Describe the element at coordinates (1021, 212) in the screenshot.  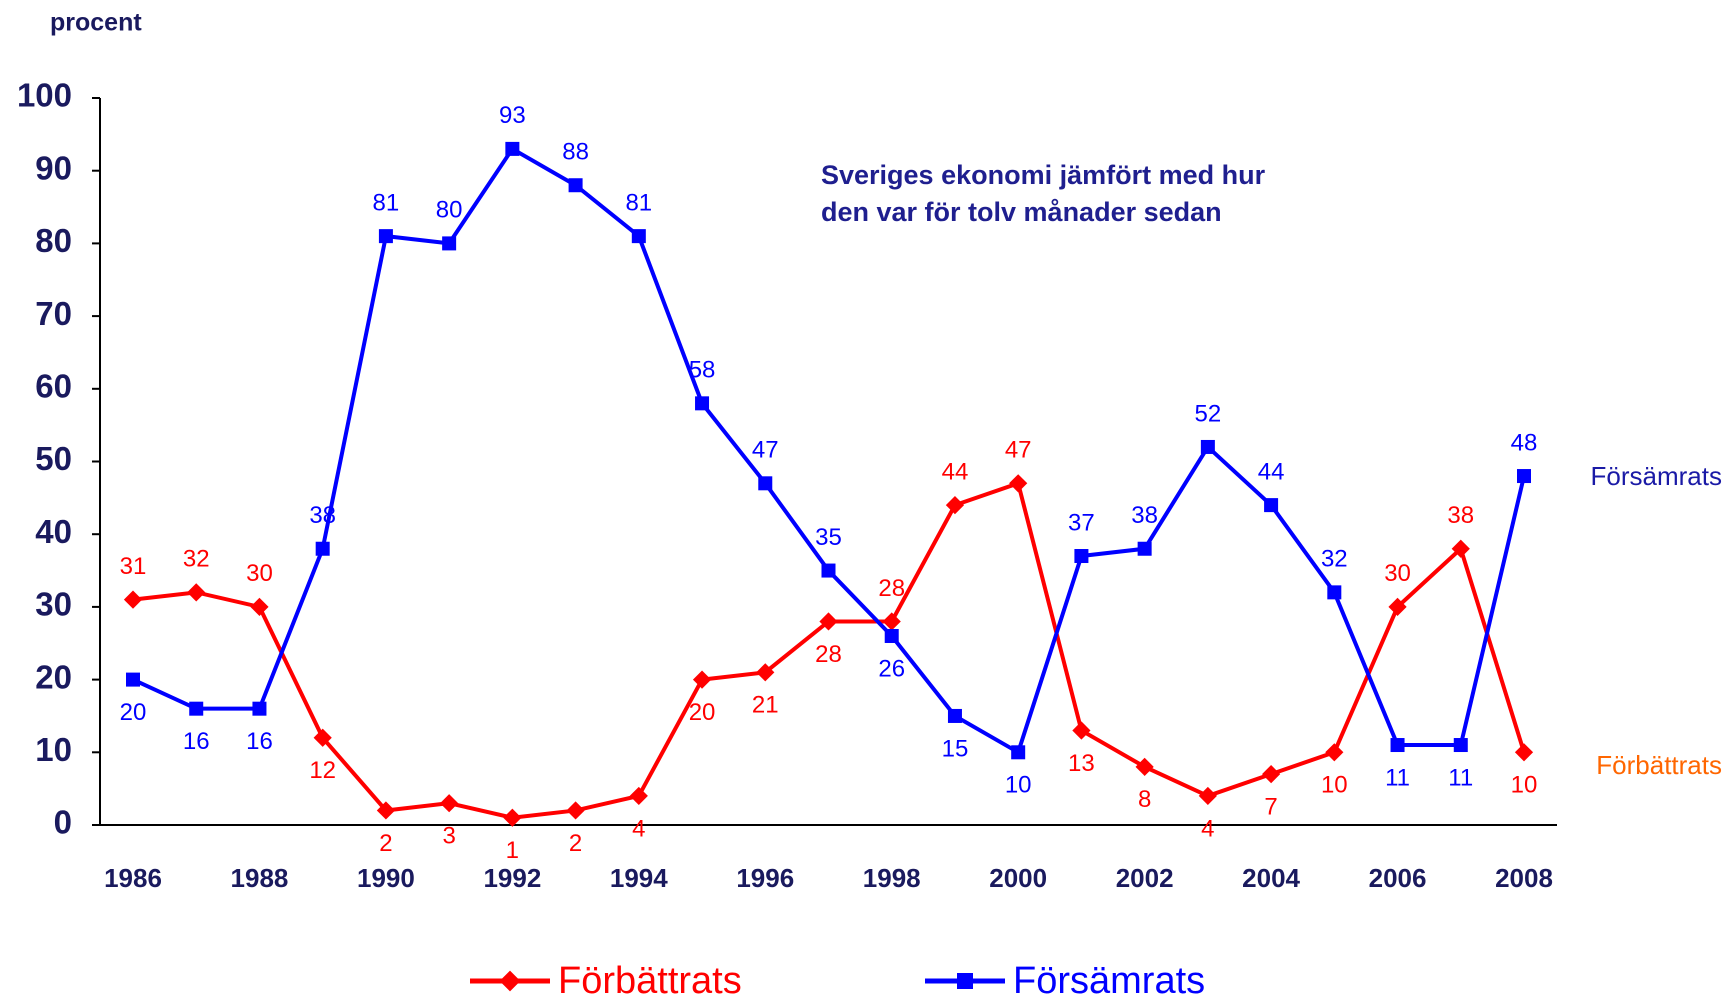
I see `chart-title: den var för tolv månader sedan` at that location.